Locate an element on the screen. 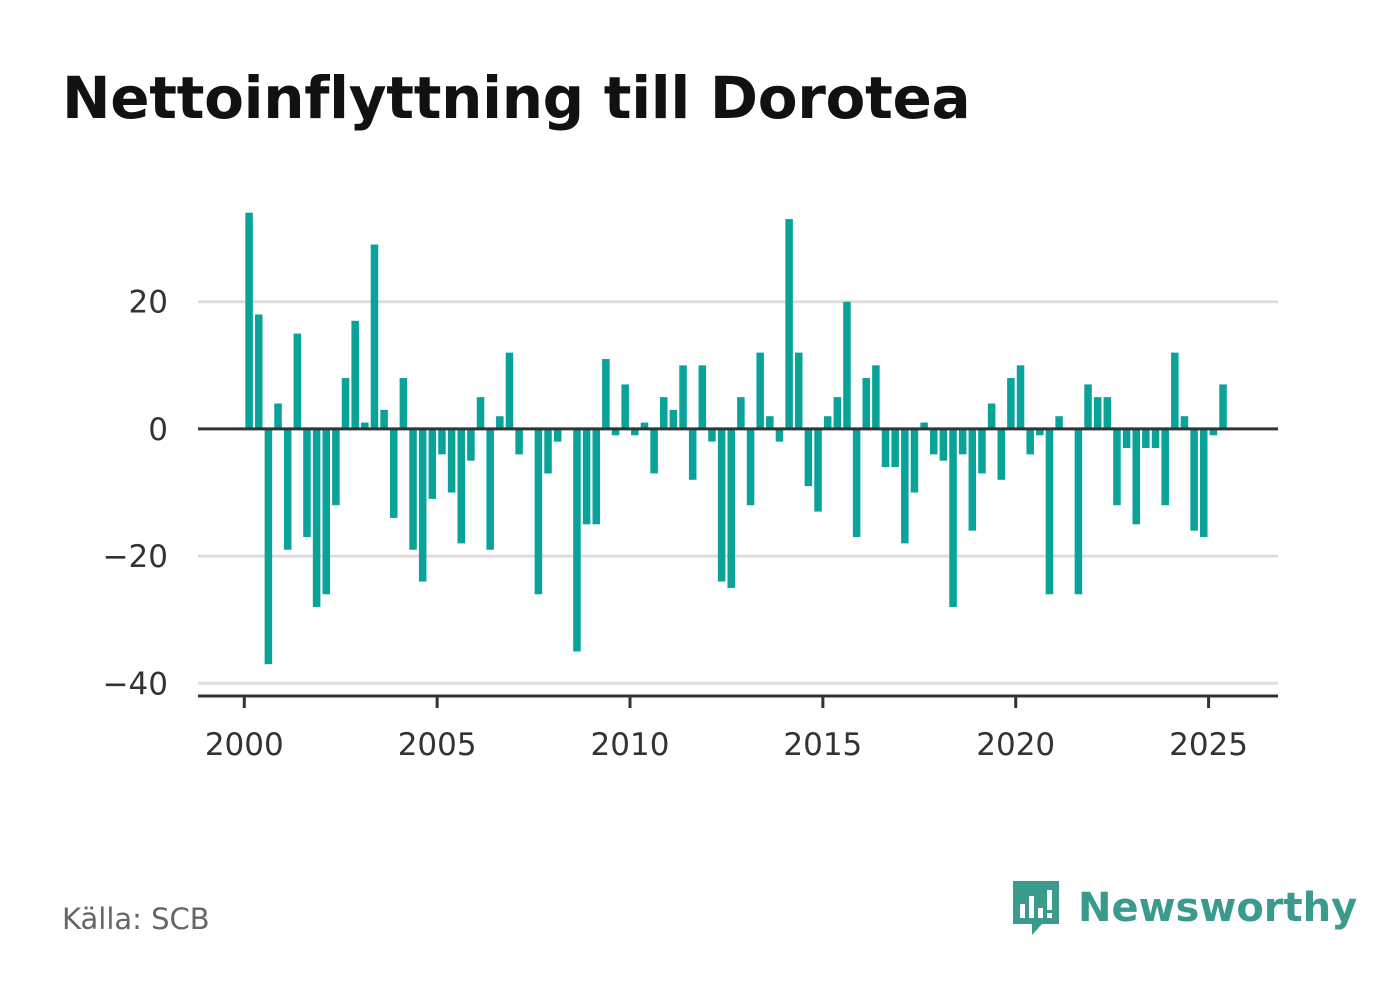  x-tick-label: 2025 is located at coordinates (1208, 745).